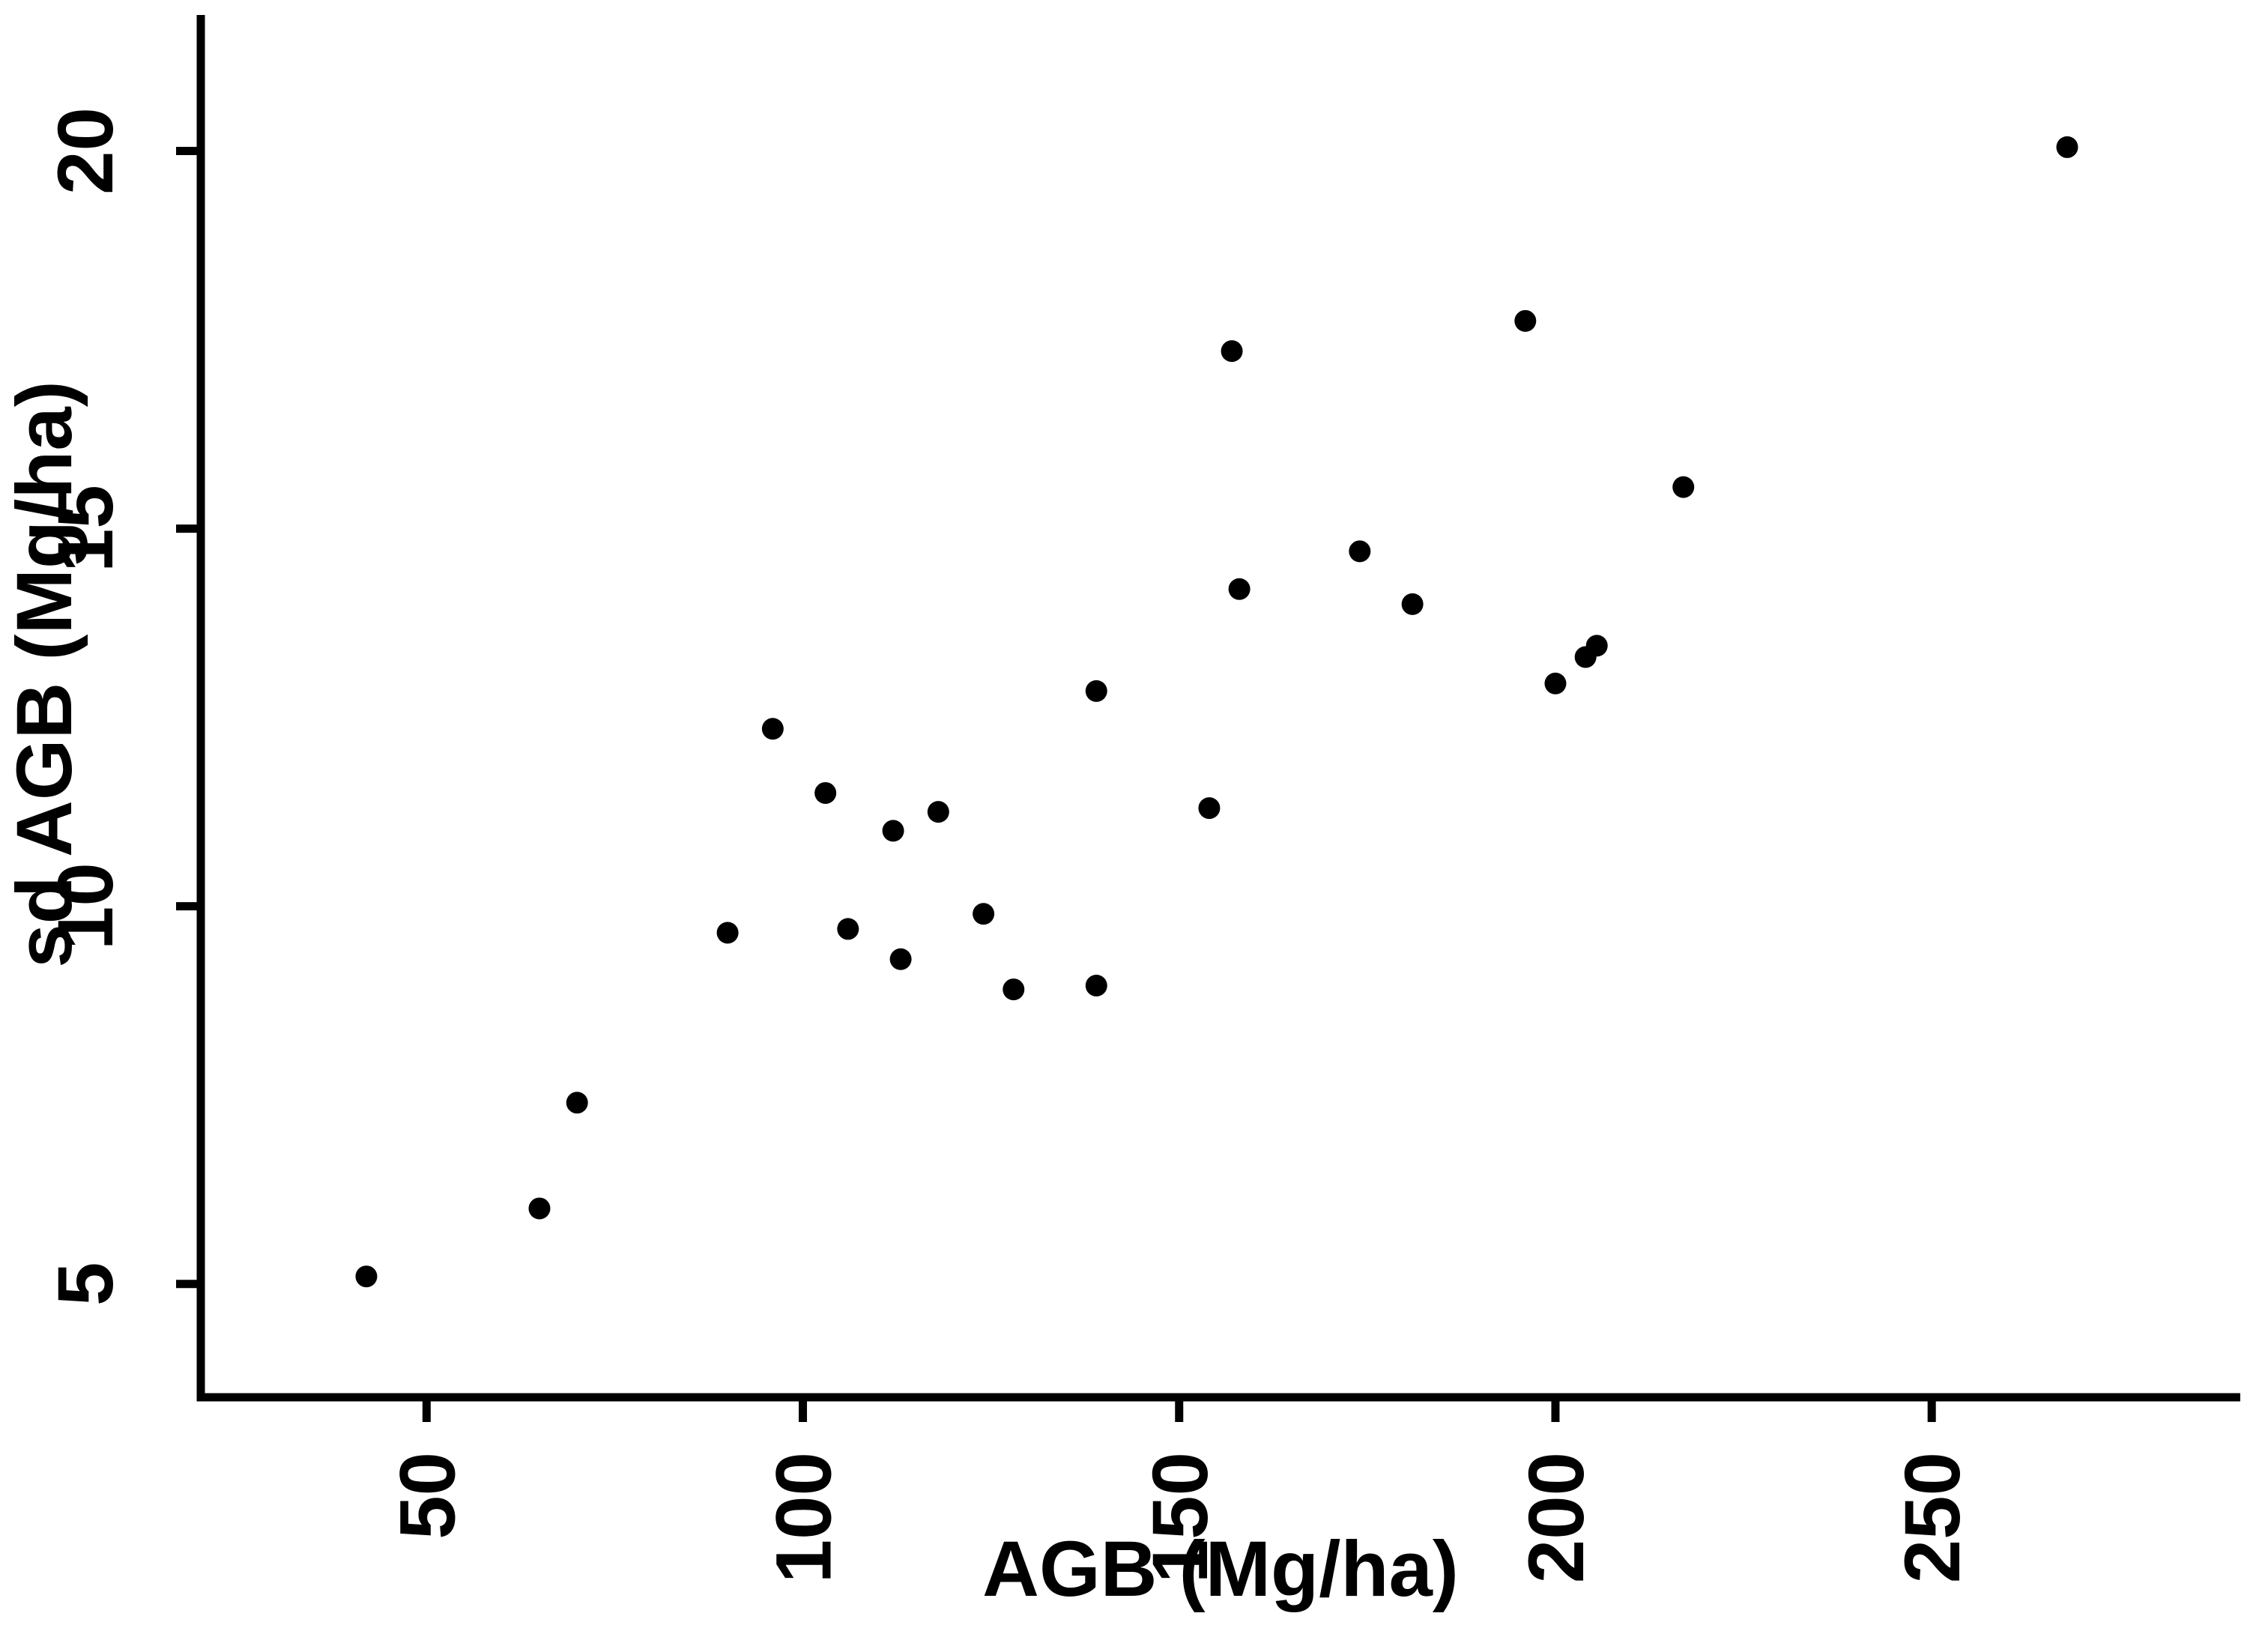 The image size is (2268, 1652). Describe the element at coordinates (1180, 1517) in the screenshot. I see `x-tick-label: 150` at that location.